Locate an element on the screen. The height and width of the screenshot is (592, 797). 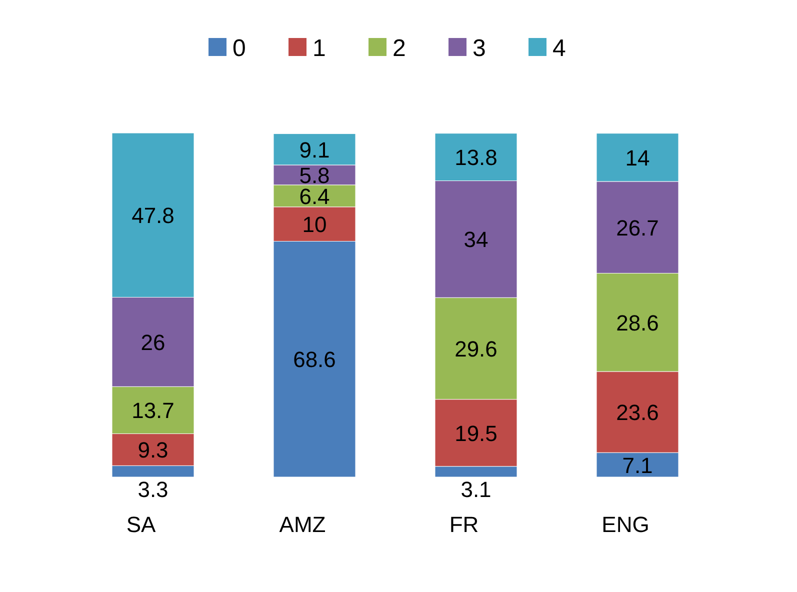
data-label: 23.6 is located at coordinates (637, 413).